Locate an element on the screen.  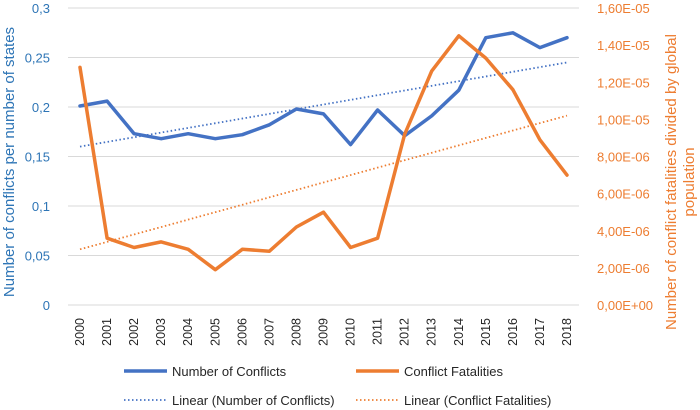
legend-label-linear-conflicts: Linear (Number of Conflicts) is located at coordinates (253, 400).